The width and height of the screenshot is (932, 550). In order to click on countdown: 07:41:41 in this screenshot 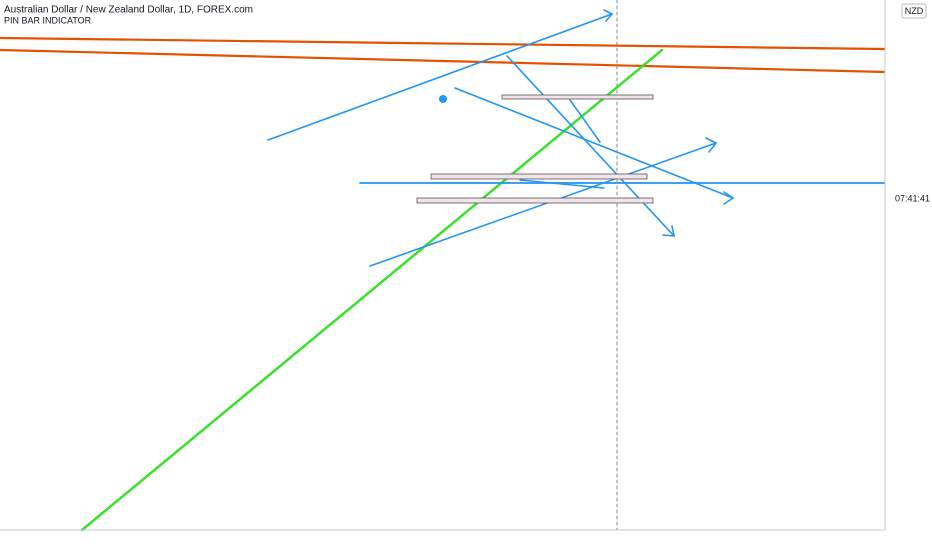, I will do `click(912, 198)`.